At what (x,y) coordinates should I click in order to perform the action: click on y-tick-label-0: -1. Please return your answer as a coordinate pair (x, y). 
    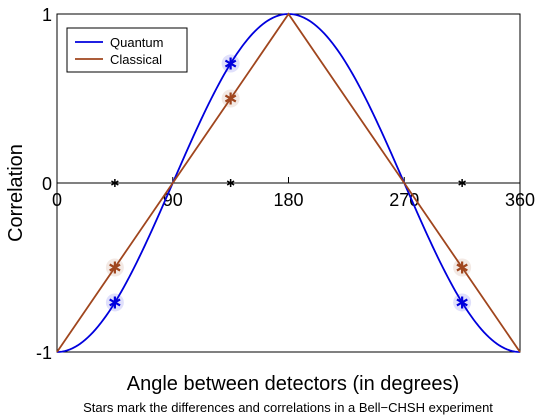
    Looking at the image, I should click on (44, 353).